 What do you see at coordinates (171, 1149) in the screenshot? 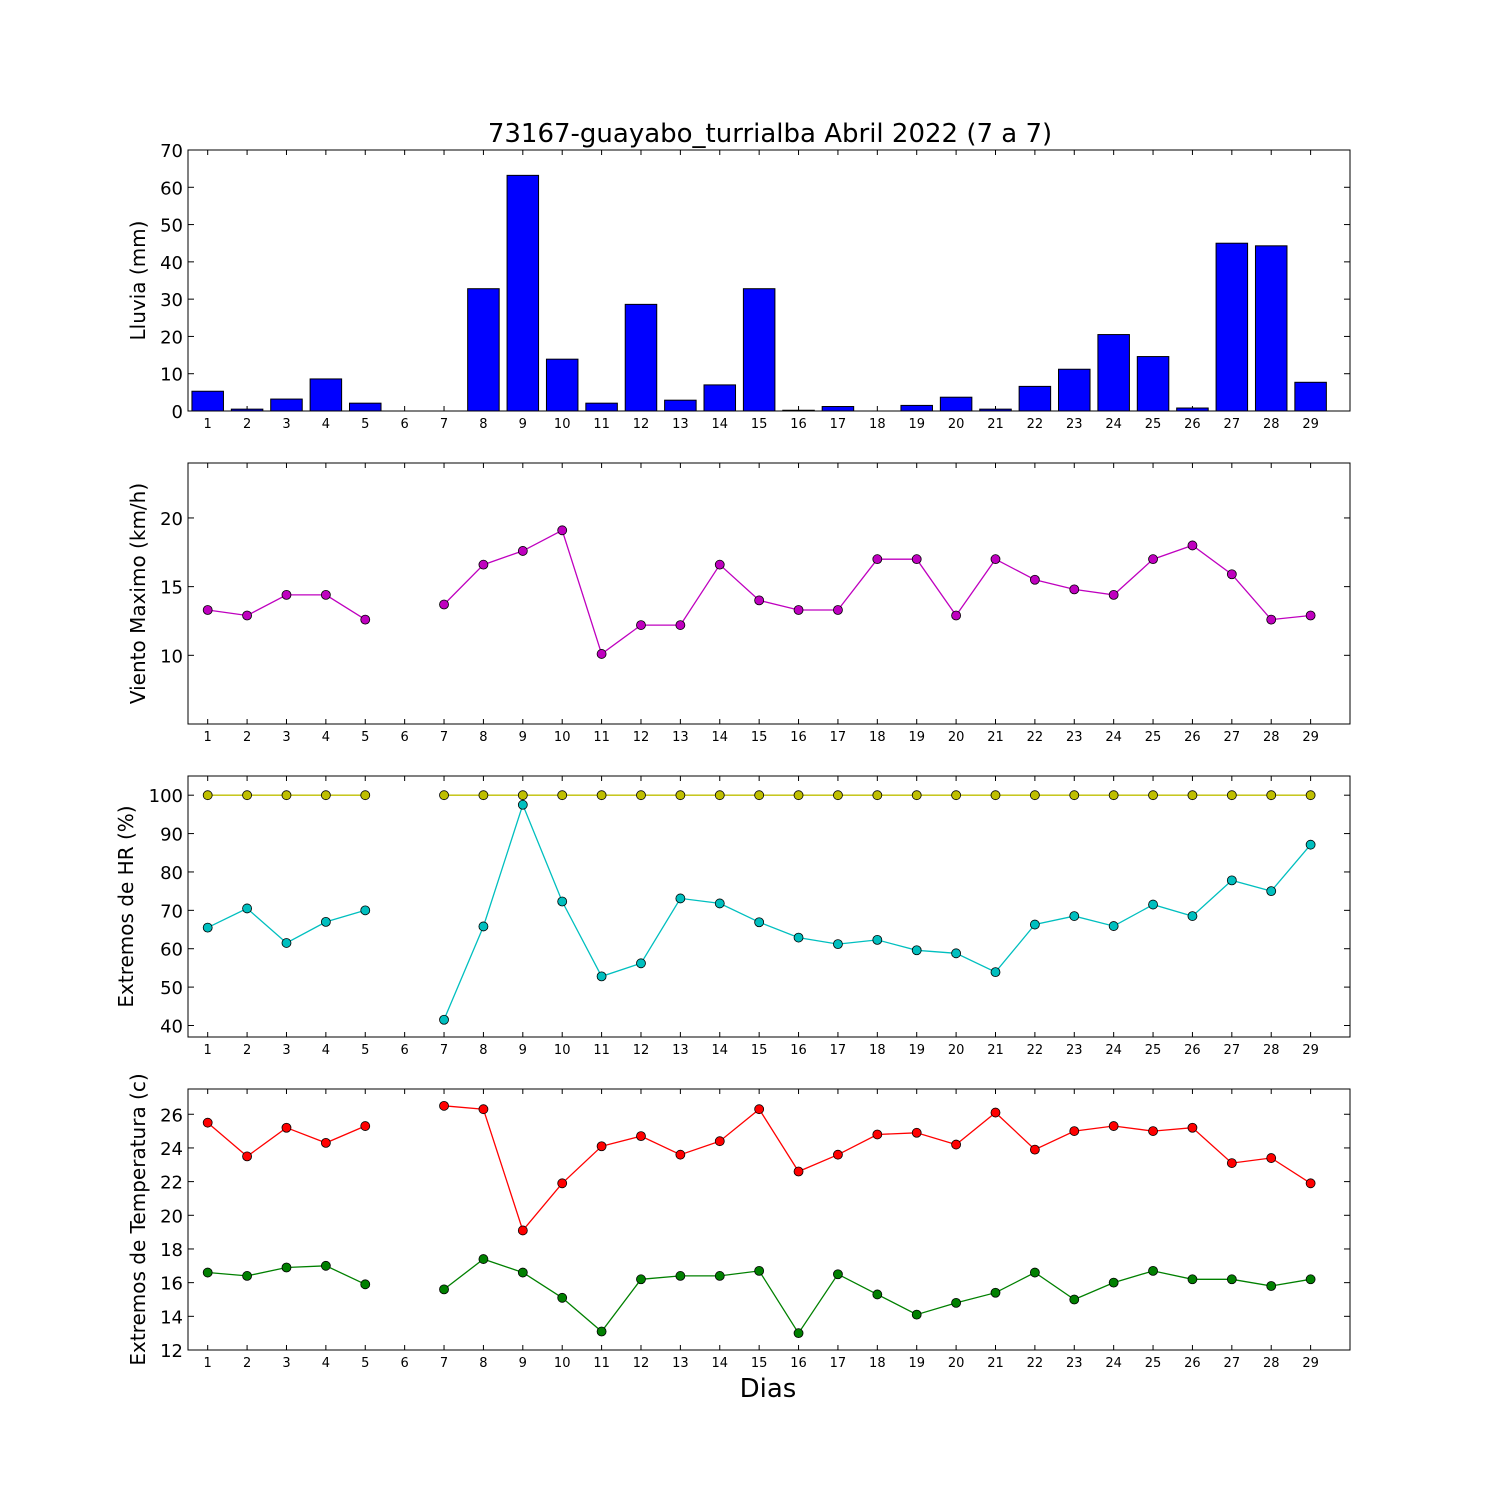
I see `y-tick-label: 24` at bounding box center [171, 1149].